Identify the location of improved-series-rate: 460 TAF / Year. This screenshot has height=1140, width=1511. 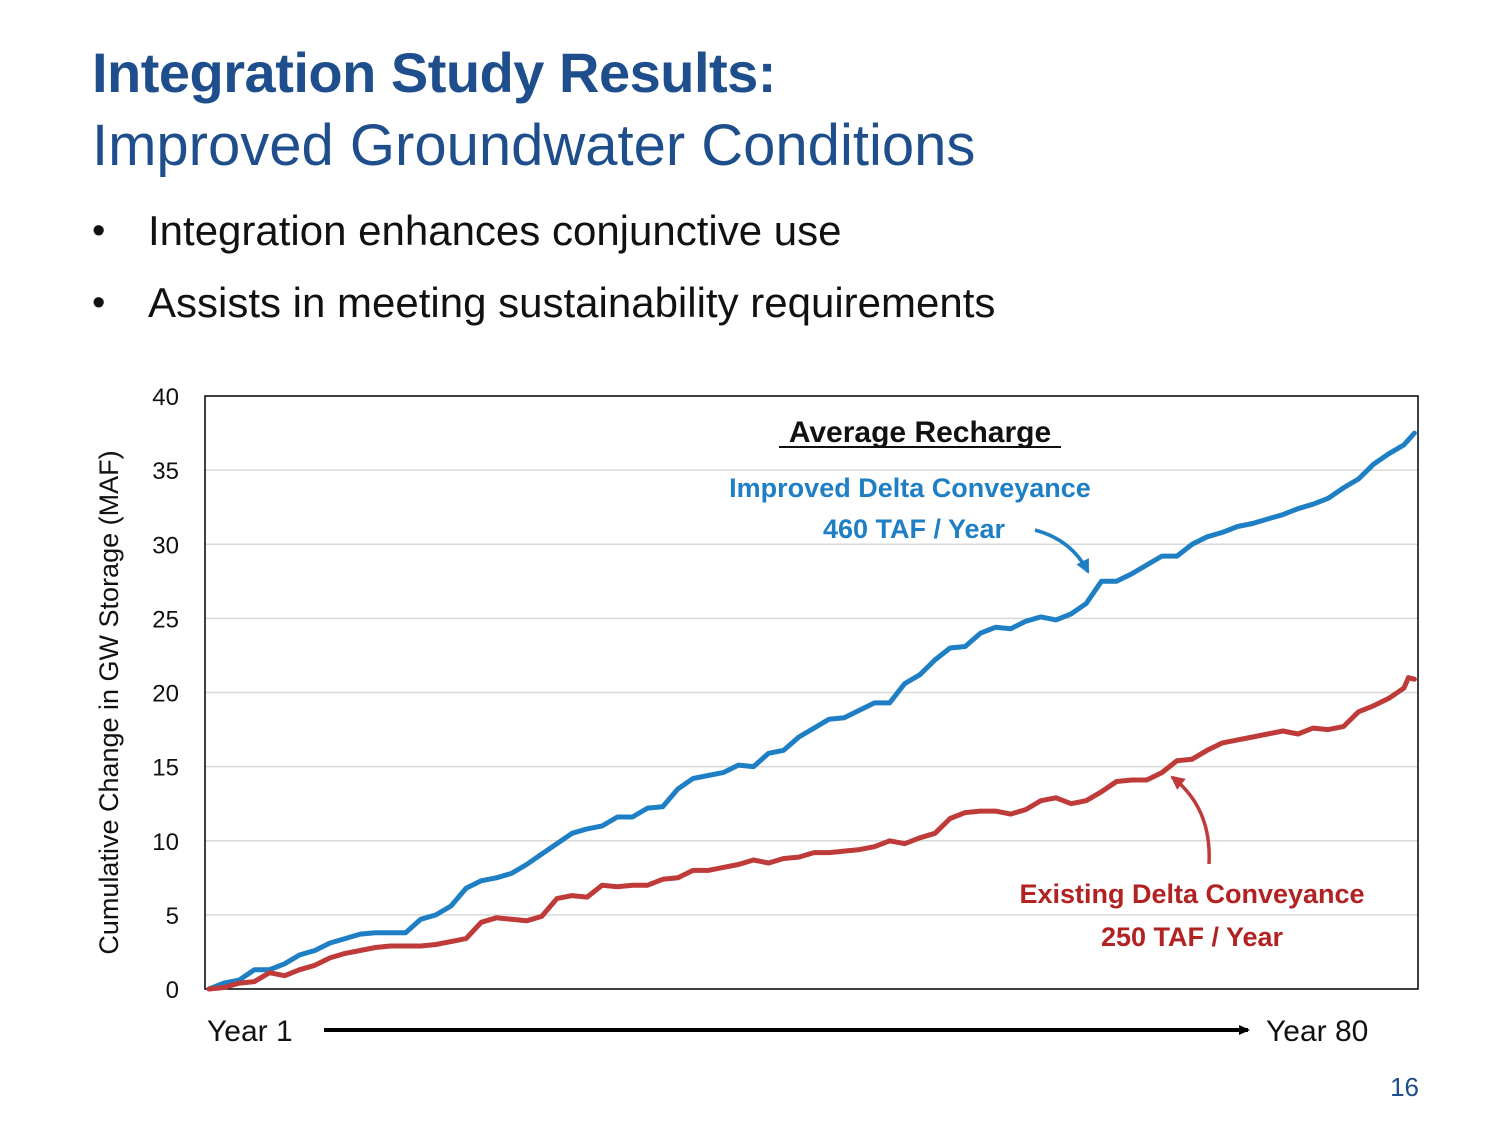
(914, 529).